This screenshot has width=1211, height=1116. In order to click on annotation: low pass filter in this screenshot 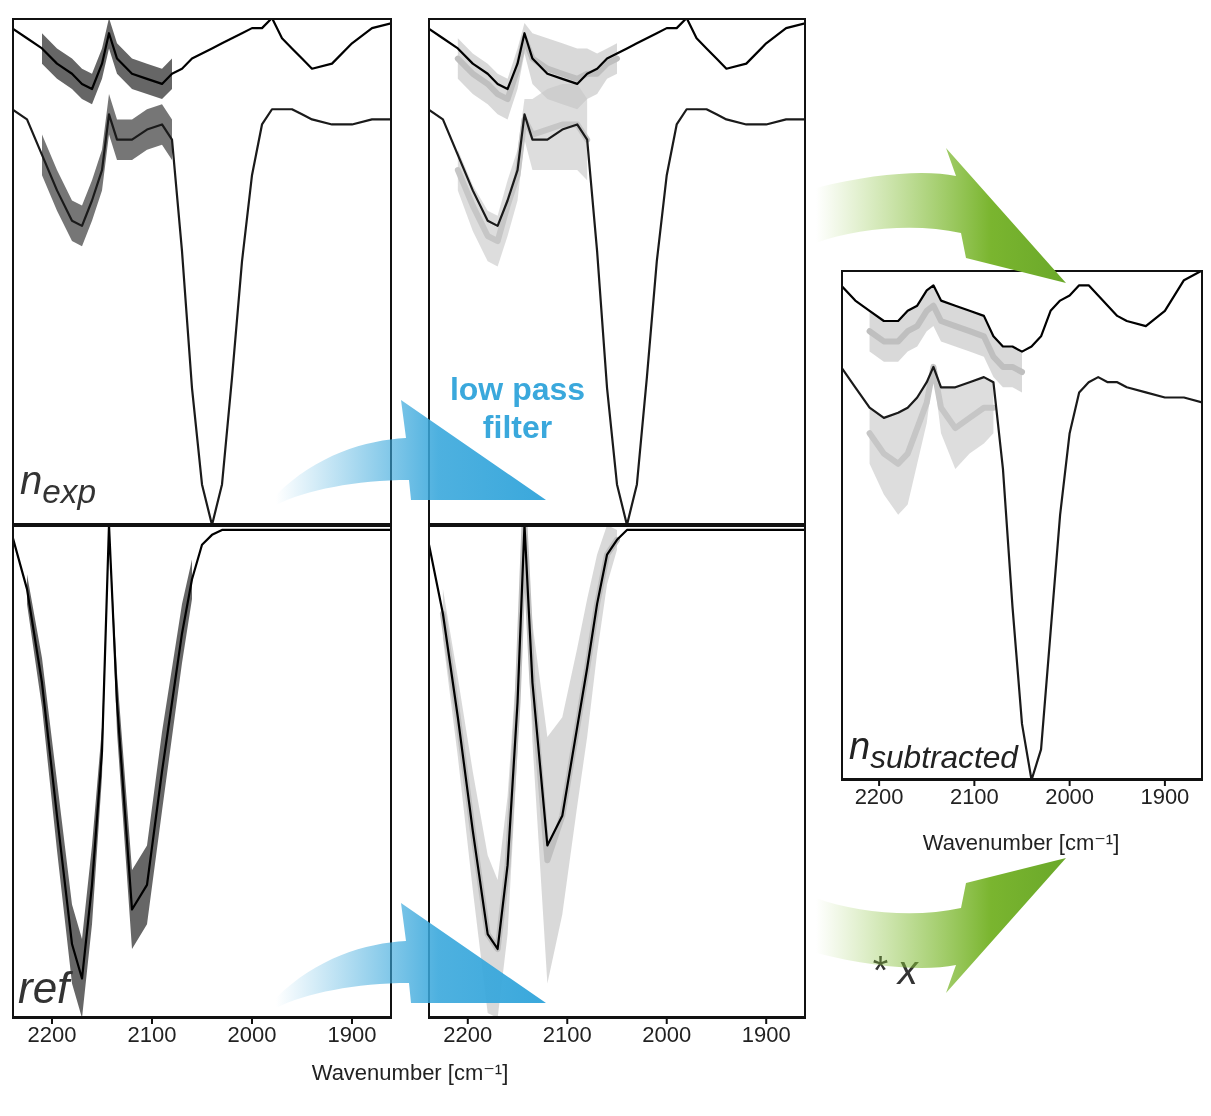, I will do `click(517, 408)`.